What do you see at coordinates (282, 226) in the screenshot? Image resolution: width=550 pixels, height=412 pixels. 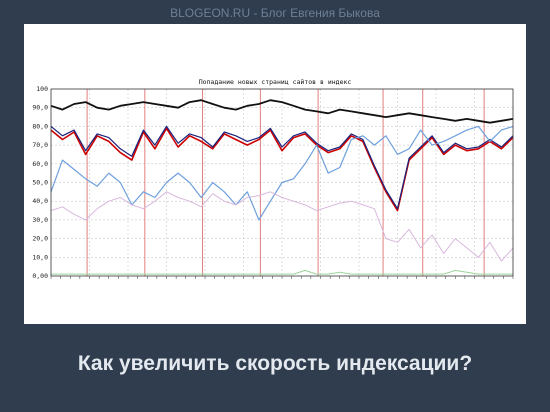 I see `series-line-pink` at bounding box center [282, 226].